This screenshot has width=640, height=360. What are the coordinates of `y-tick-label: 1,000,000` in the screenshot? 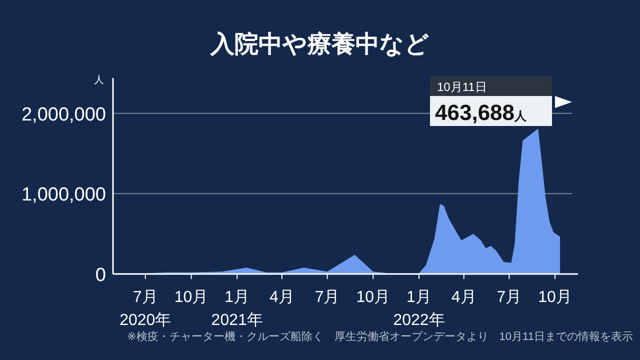 It's located at (63, 195).